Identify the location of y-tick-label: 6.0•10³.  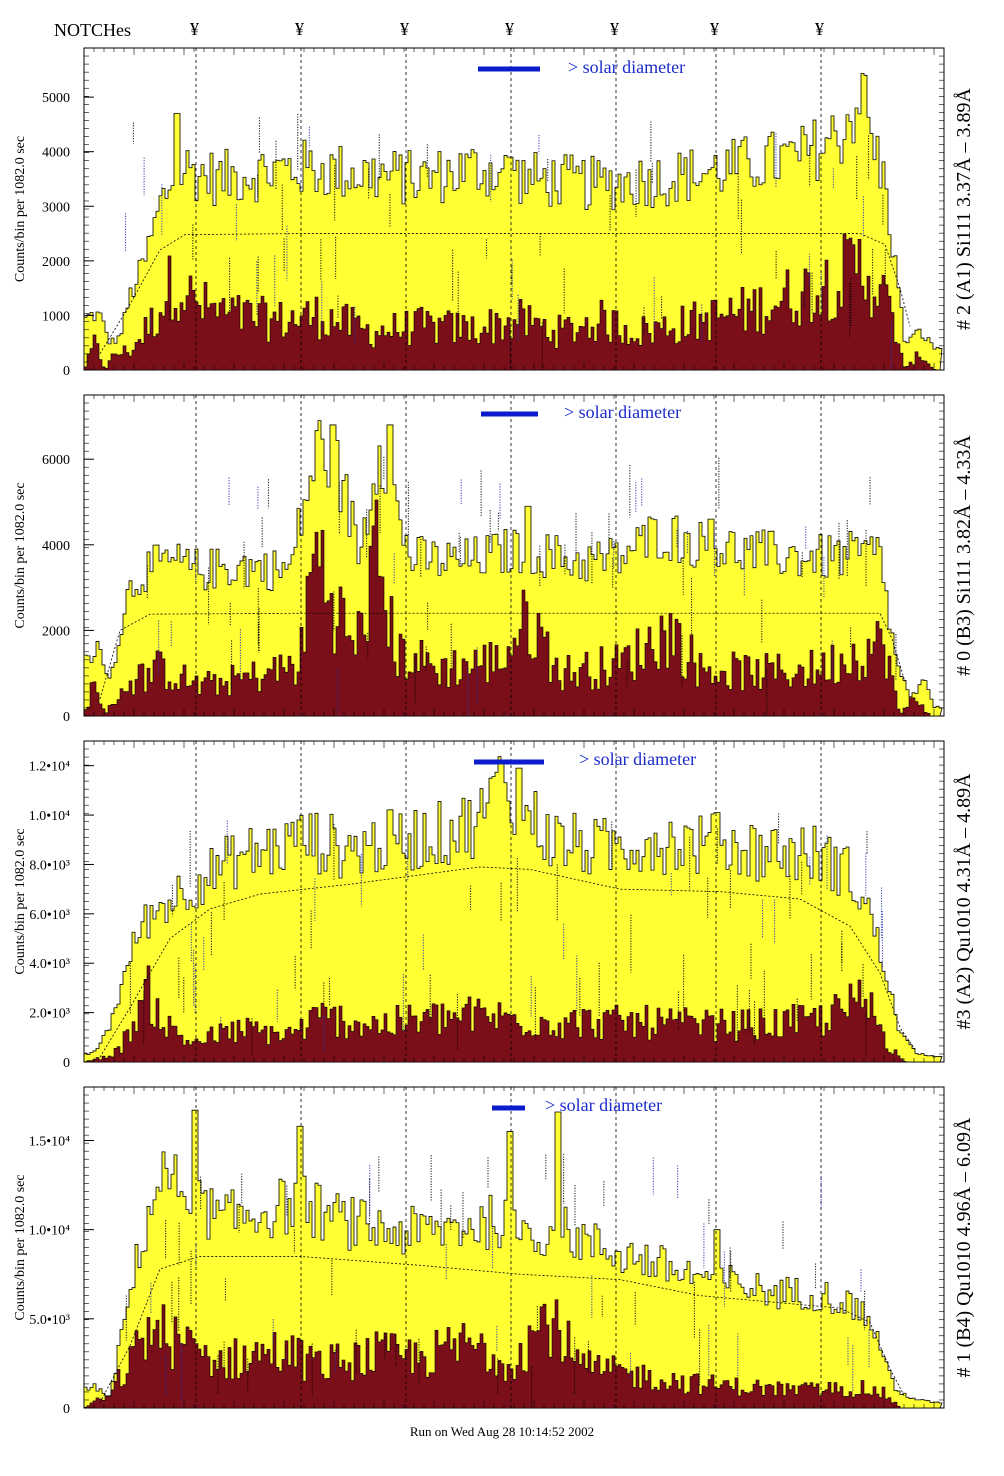
(49, 915).